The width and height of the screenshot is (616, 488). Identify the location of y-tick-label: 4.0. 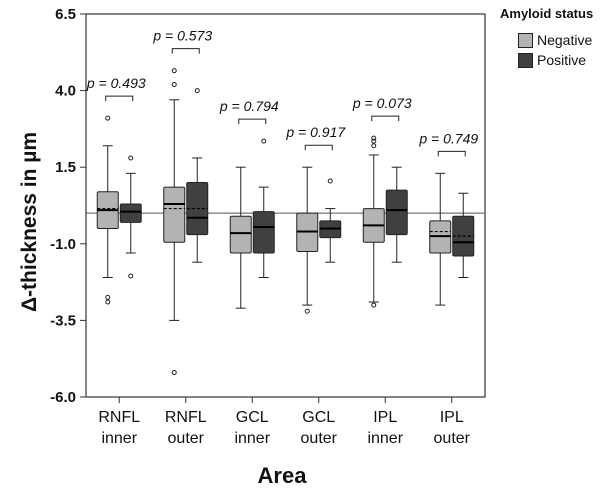
(65, 91).